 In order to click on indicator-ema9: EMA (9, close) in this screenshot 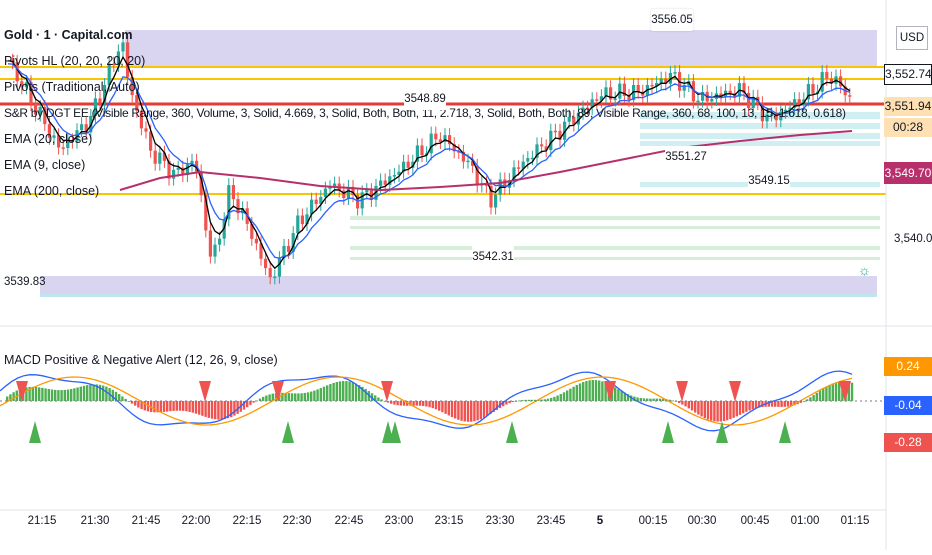, I will do `click(45, 165)`.